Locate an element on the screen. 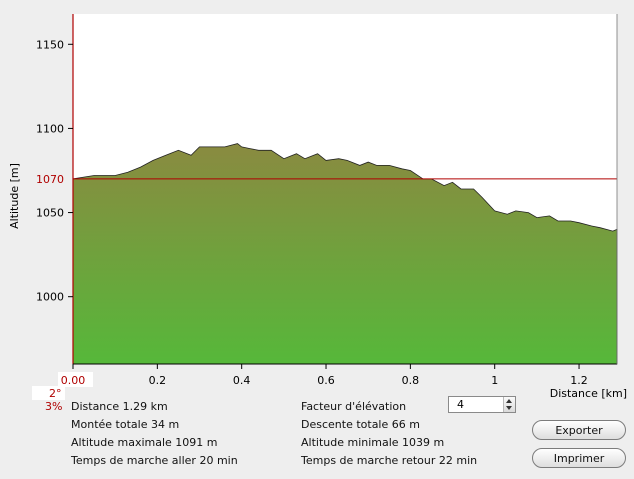  x-tick-label: 0.6 is located at coordinates (326, 380).